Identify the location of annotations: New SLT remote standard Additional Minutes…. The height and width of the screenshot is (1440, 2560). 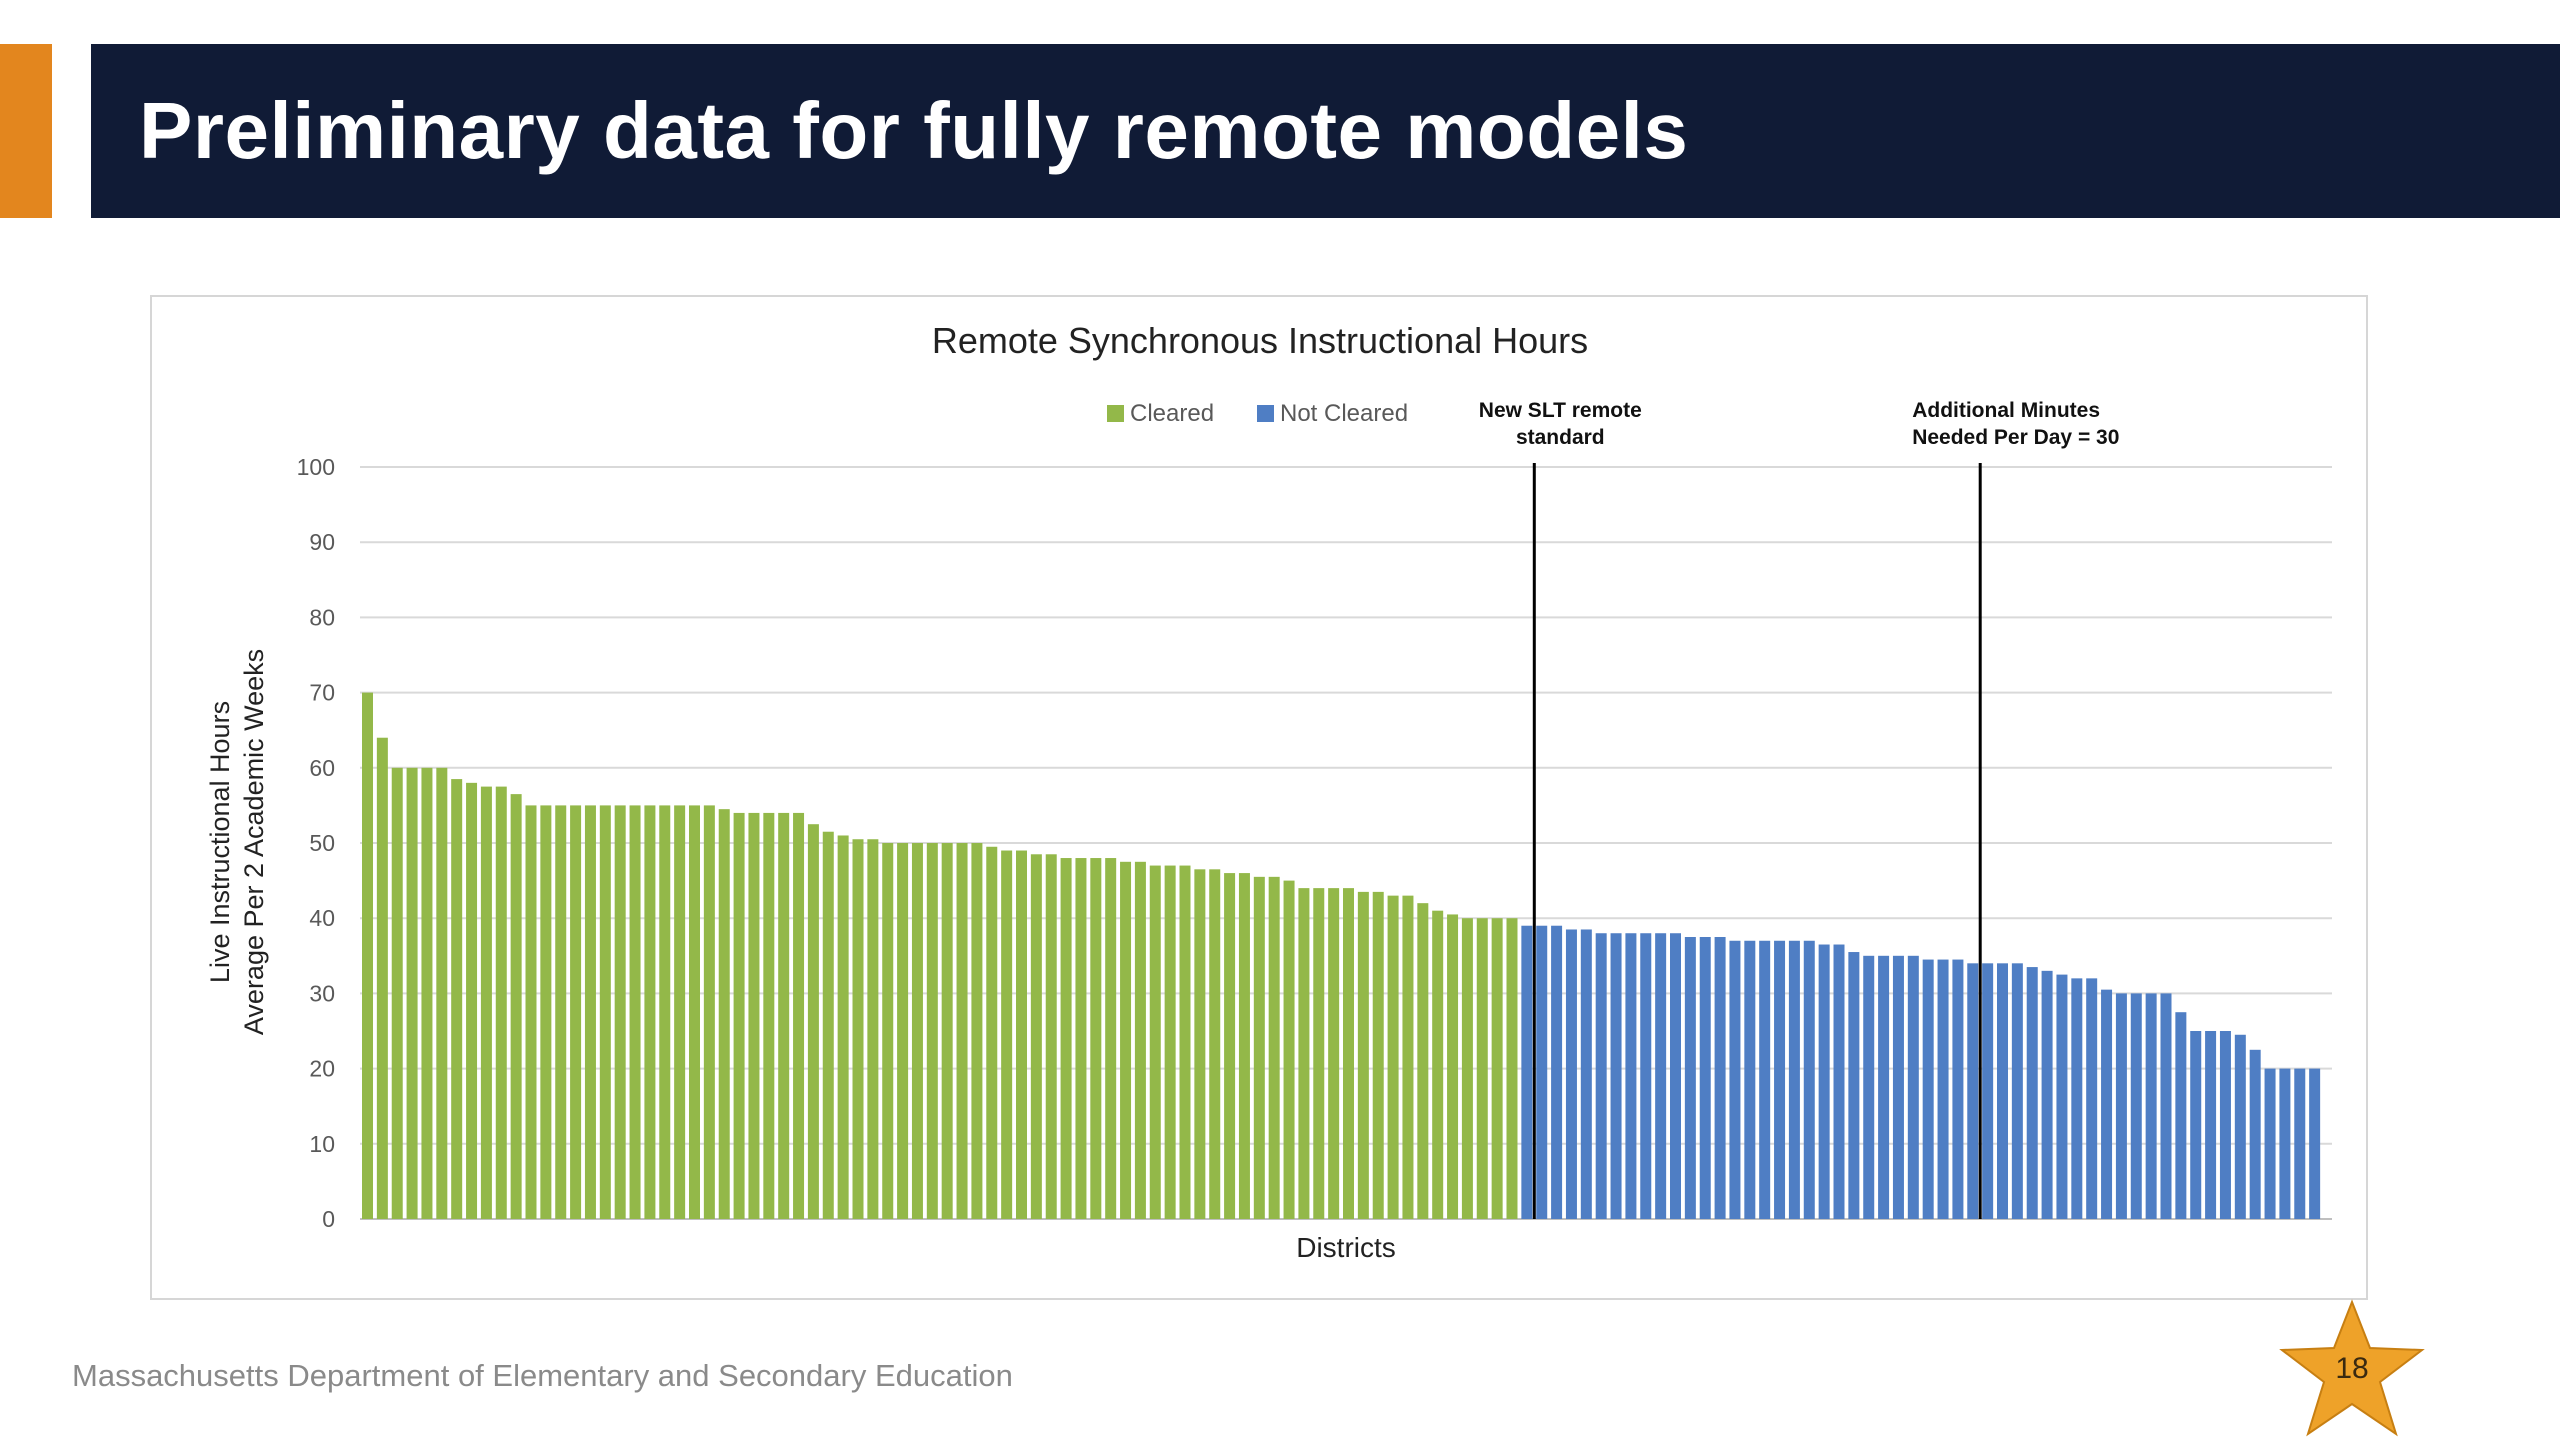
(1799, 809).